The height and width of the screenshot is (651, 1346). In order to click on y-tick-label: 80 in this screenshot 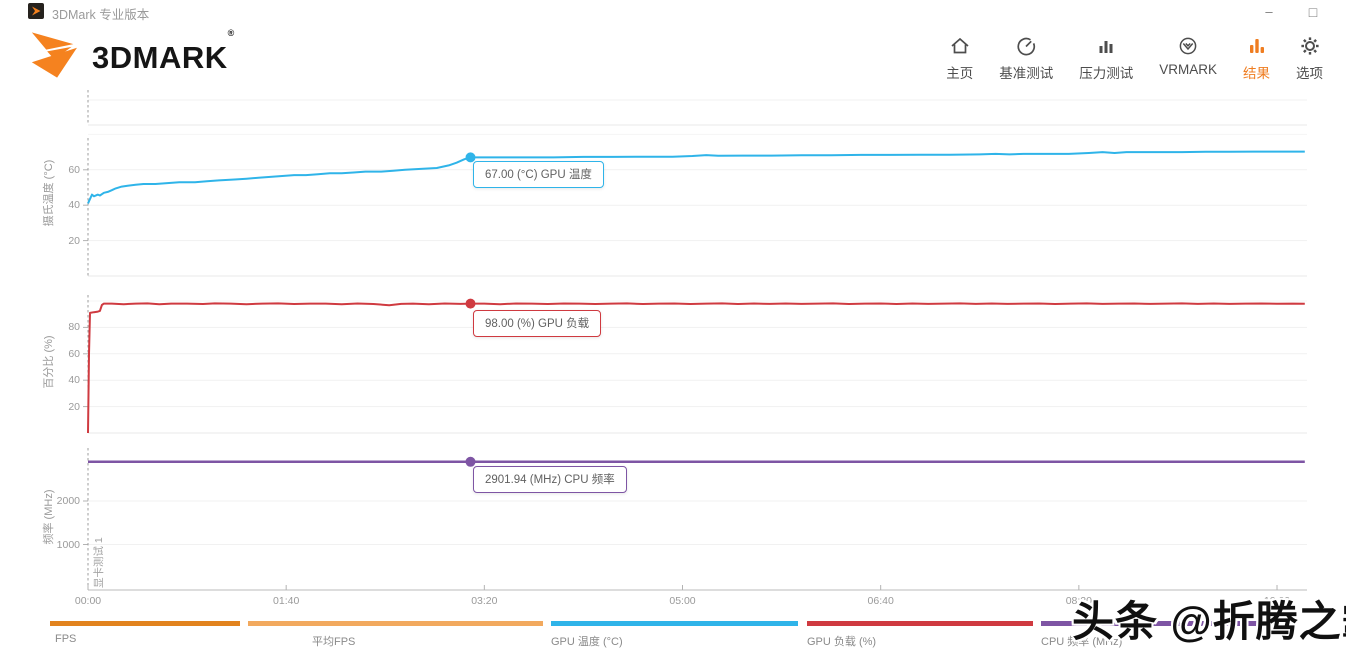, I will do `click(74, 327)`.